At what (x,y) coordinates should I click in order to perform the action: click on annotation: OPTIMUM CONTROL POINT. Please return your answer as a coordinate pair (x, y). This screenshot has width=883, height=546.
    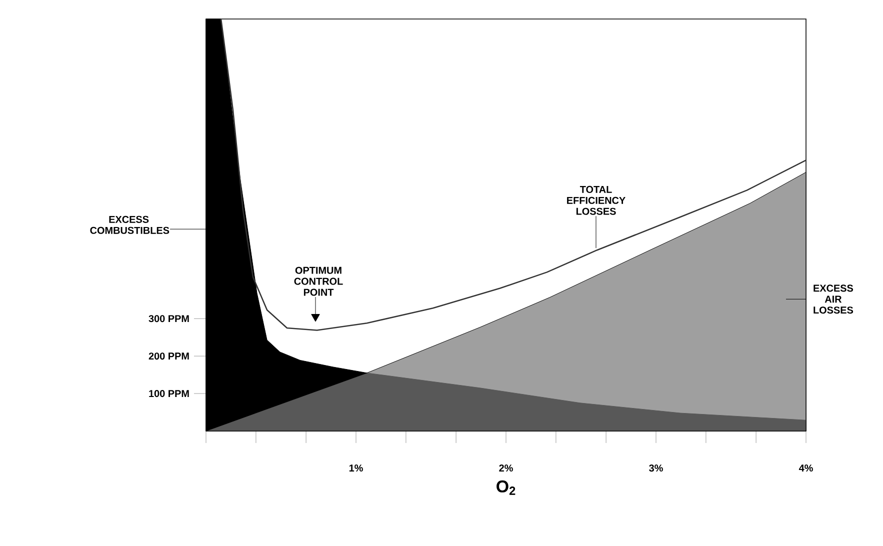
    Looking at the image, I should click on (318, 281).